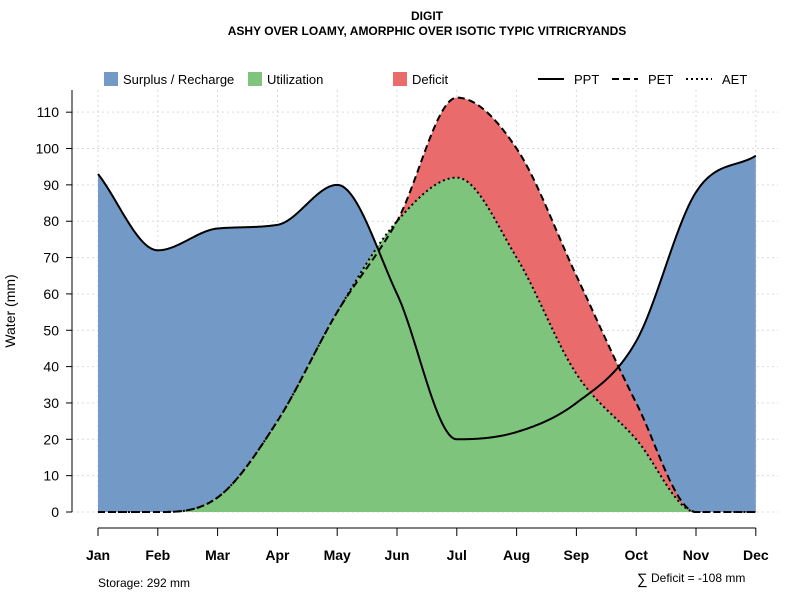 This screenshot has width=800, height=600. I want to click on x-tick-label: May, so click(337, 555).